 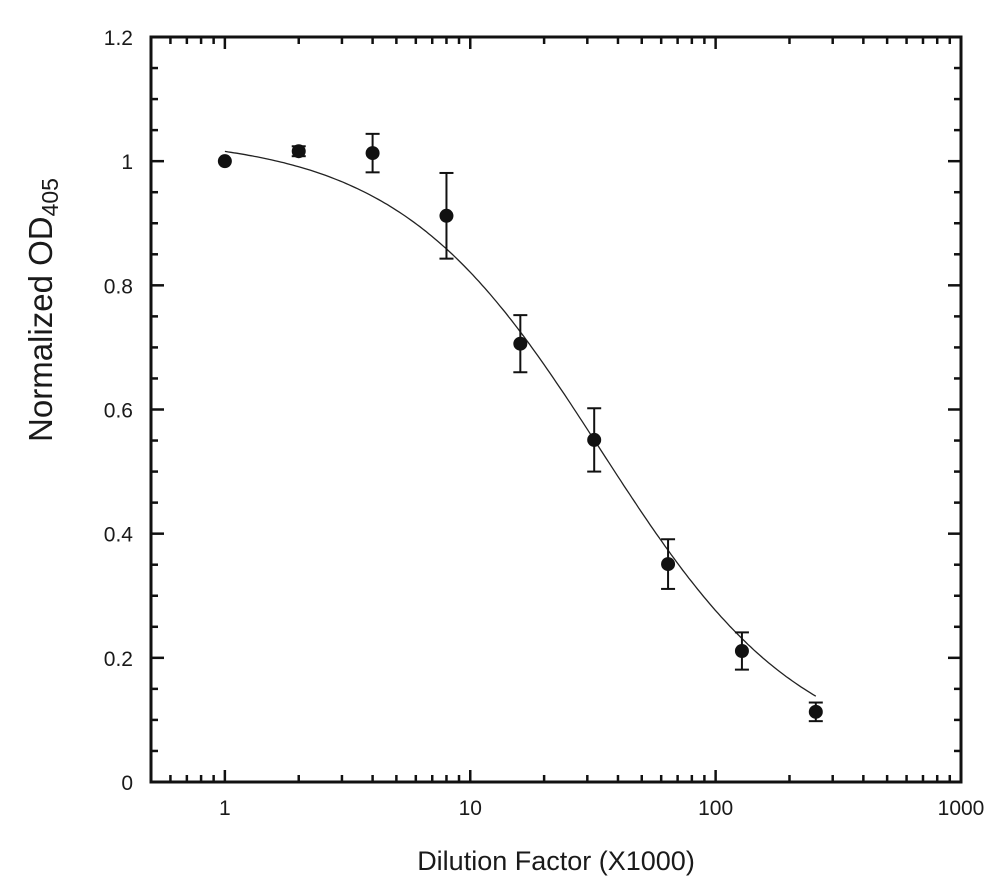 I want to click on x-tick-label: 1, so click(x=225, y=808).